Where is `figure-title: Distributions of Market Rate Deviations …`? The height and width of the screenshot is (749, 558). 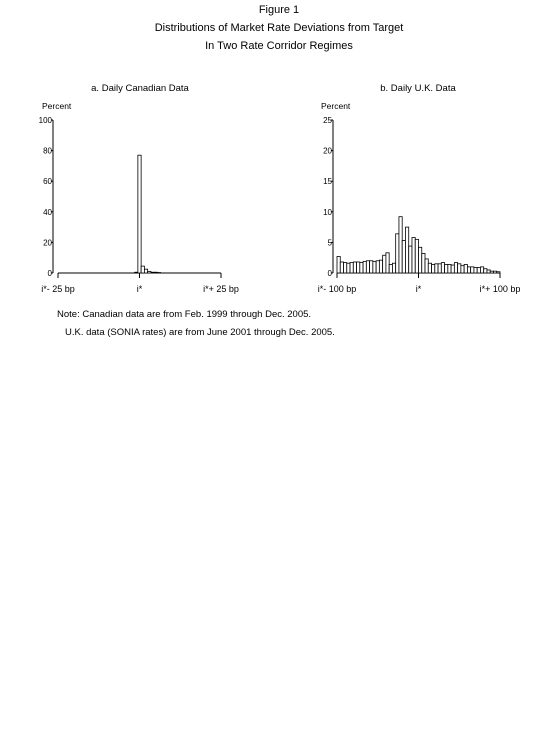
figure-title: Distributions of Market Rate Deviations … is located at coordinates (279, 28).